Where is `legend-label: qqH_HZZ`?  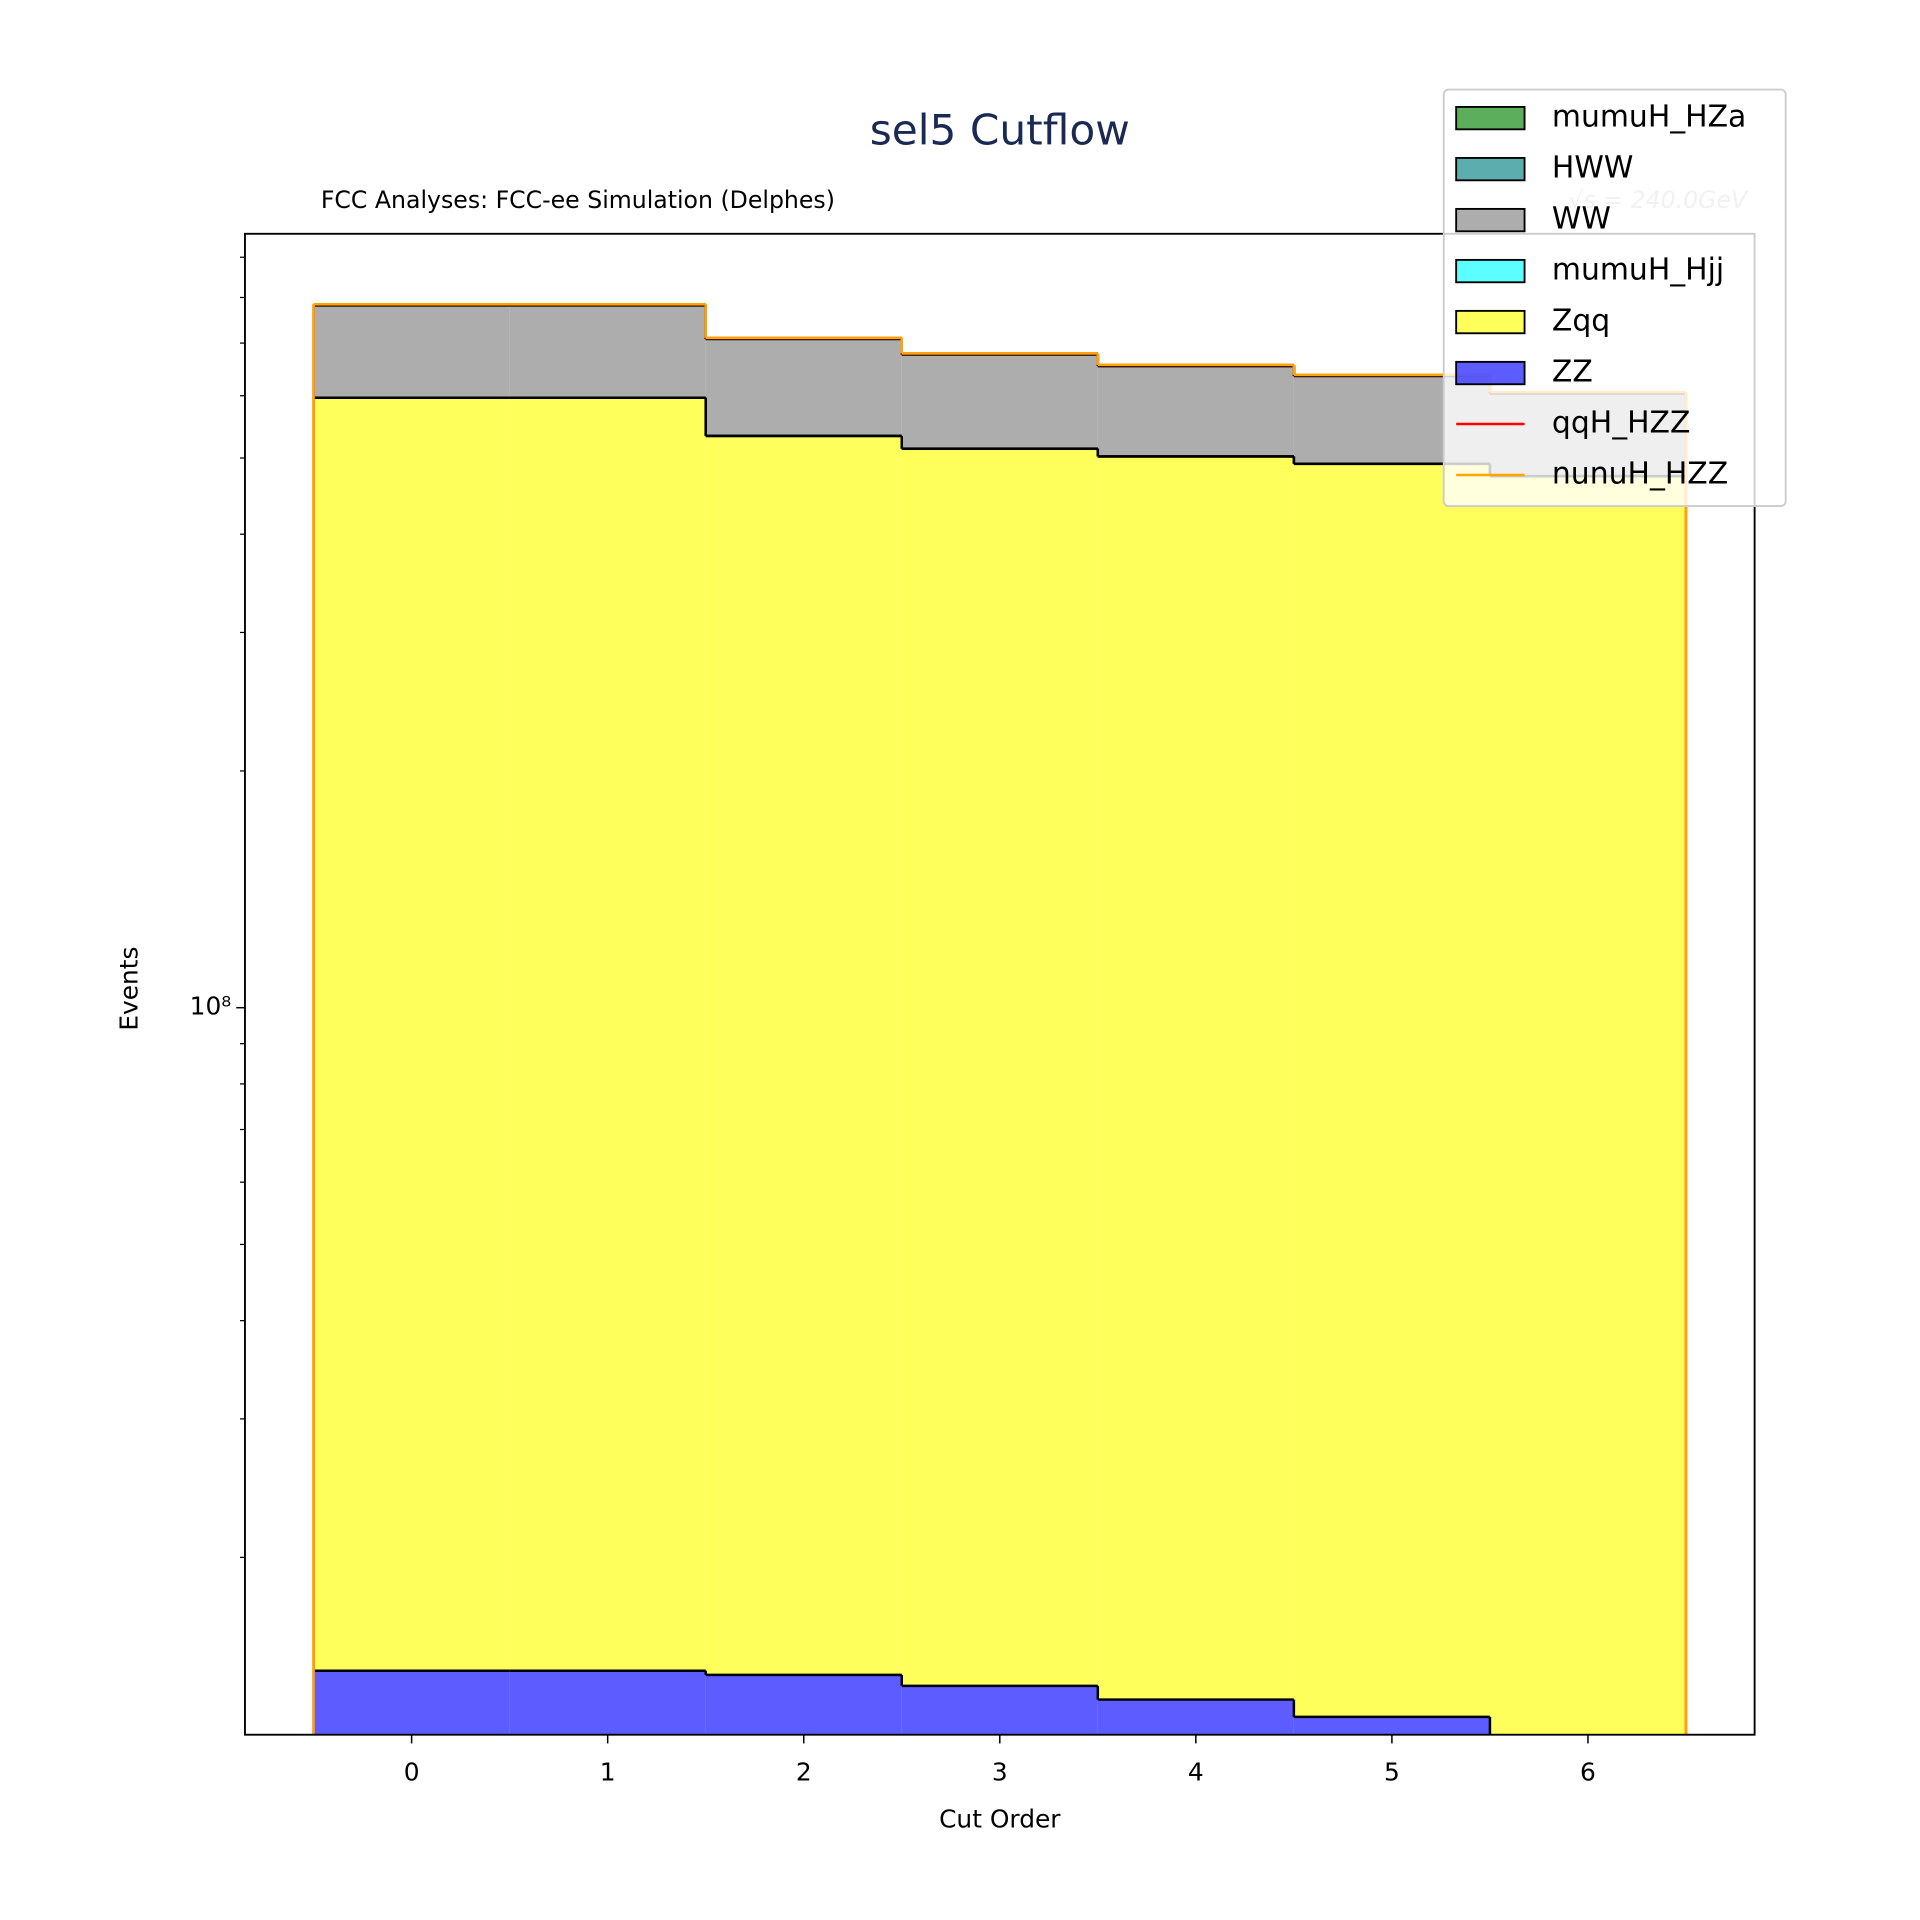 legend-label: qqH_HZZ is located at coordinates (1621, 423).